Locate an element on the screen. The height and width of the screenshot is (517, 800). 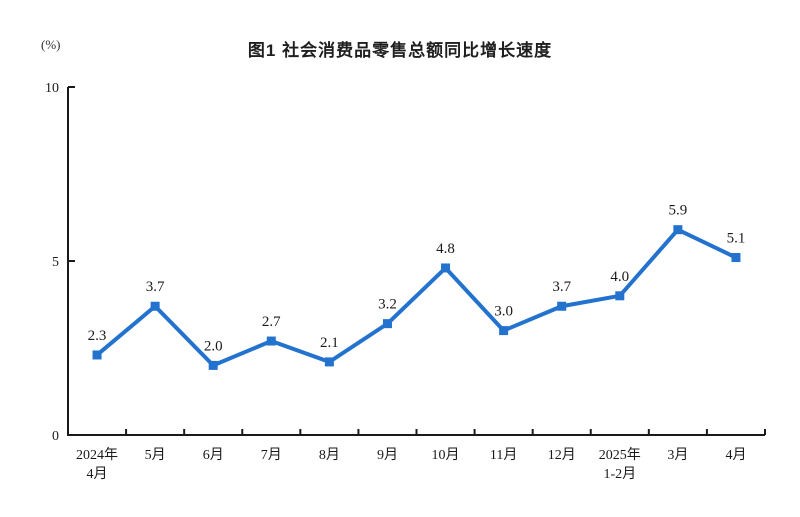
x-axis-label: 10月 is located at coordinates (446, 455).